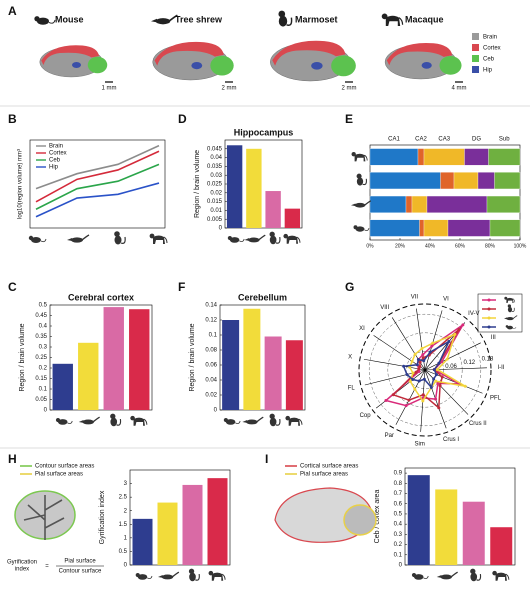 The height and width of the screenshot is (600, 530). I want to click on brain-sagittal, so click(73, 61).